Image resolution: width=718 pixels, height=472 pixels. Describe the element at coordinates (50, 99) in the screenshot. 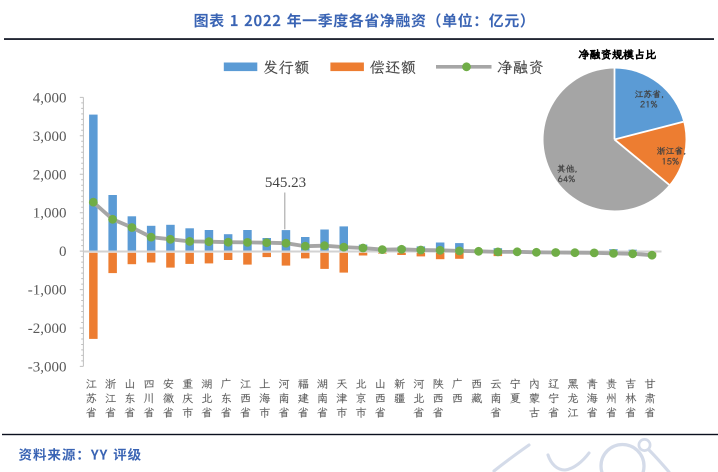

I see `svg-text: 4,000` at that location.